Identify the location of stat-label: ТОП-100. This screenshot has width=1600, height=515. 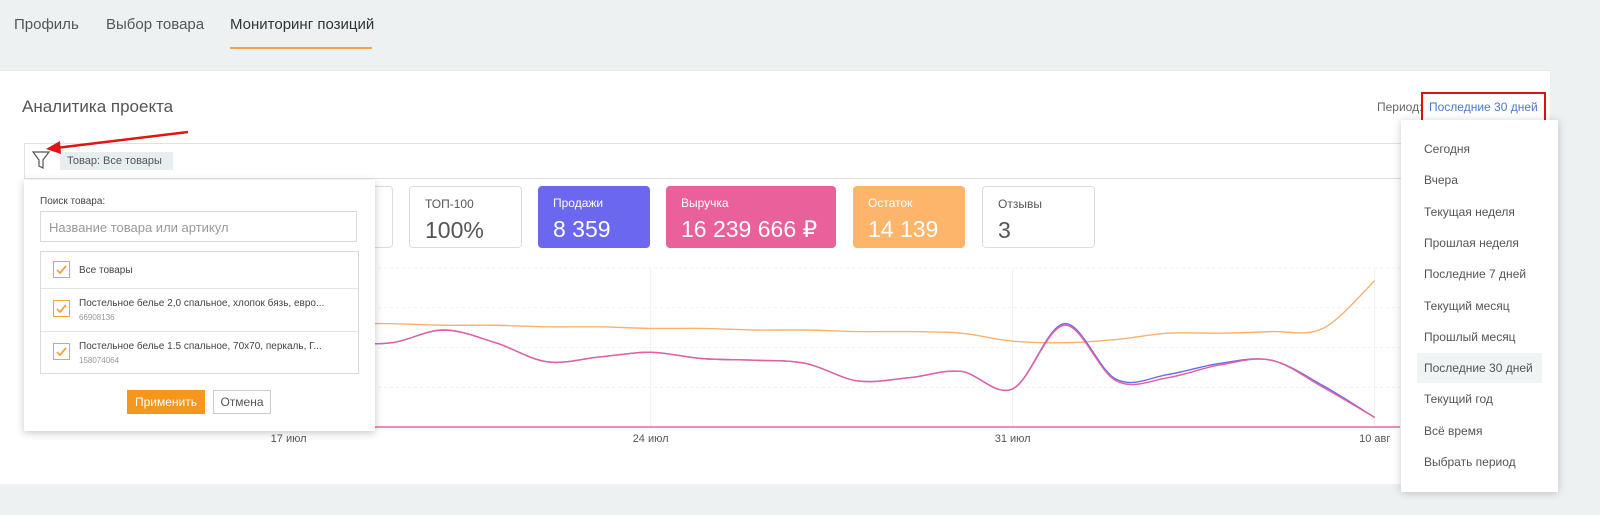
(449, 204).